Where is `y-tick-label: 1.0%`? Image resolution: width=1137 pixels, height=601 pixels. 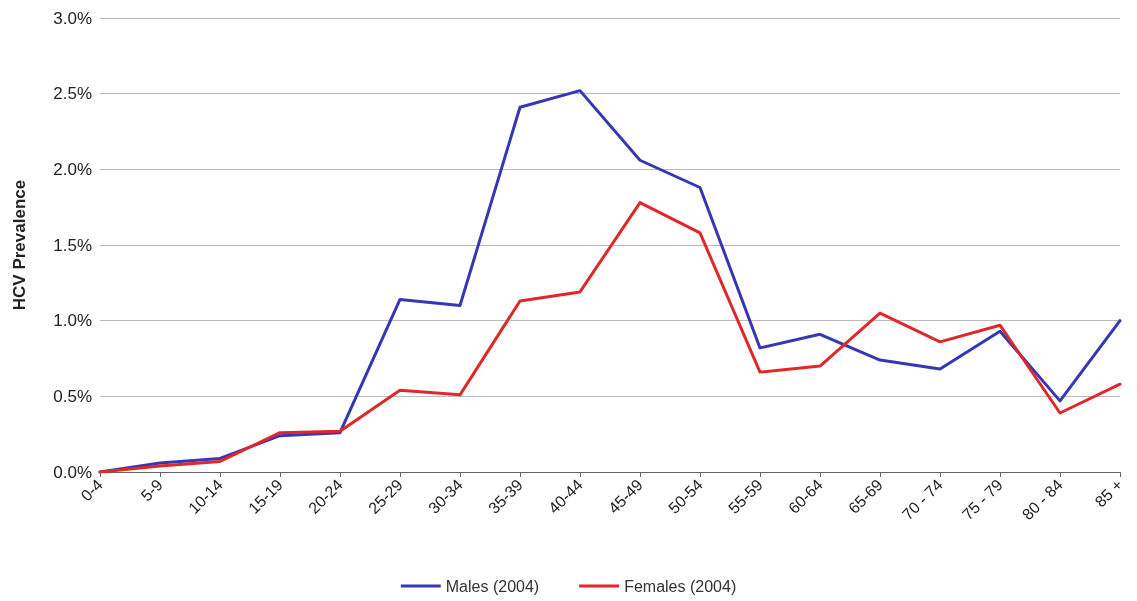 y-tick-label: 1.0% is located at coordinates (72, 321).